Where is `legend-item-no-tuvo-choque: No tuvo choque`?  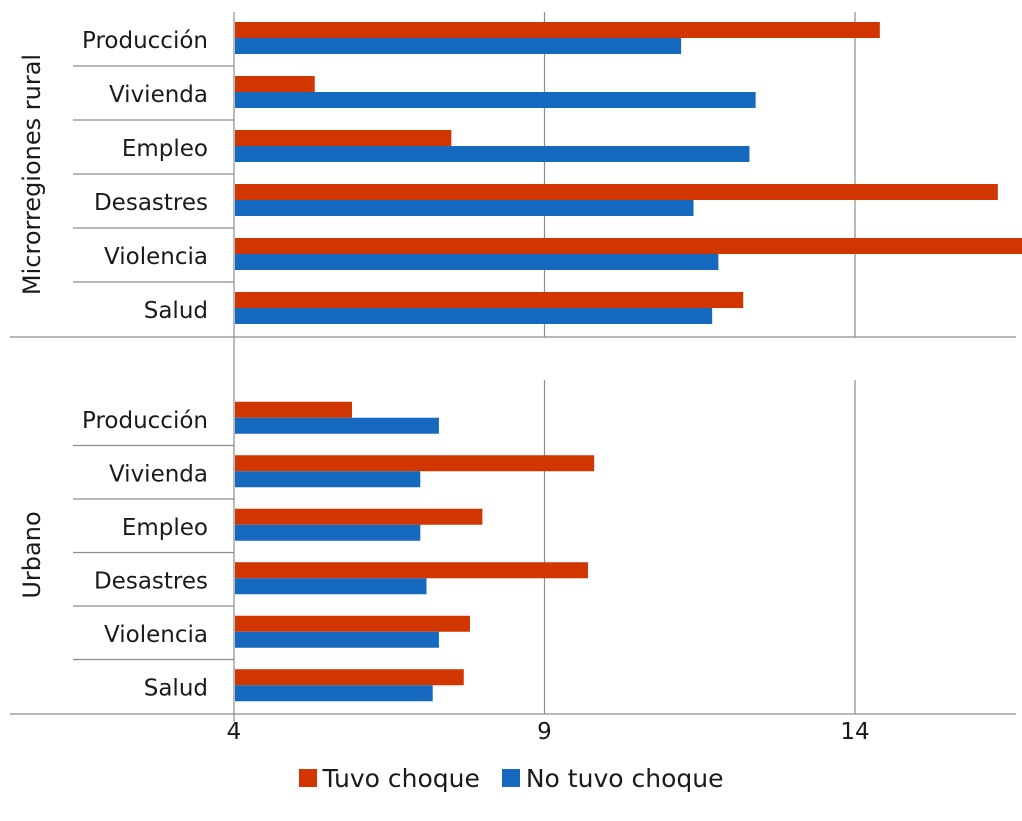
legend-item-no-tuvo-choque: No tuvo choque is located at coordinates (612, 778).